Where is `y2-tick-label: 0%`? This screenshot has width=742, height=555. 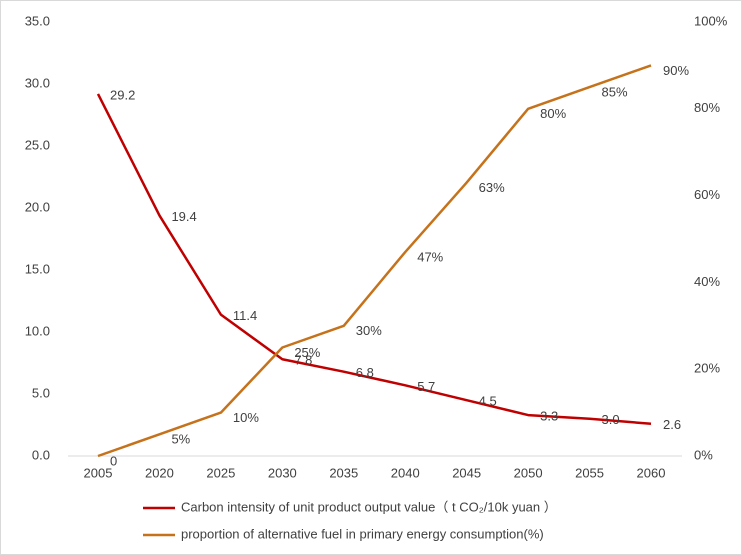
y2-tick-label: 0% is located at coordinates (703, 454).